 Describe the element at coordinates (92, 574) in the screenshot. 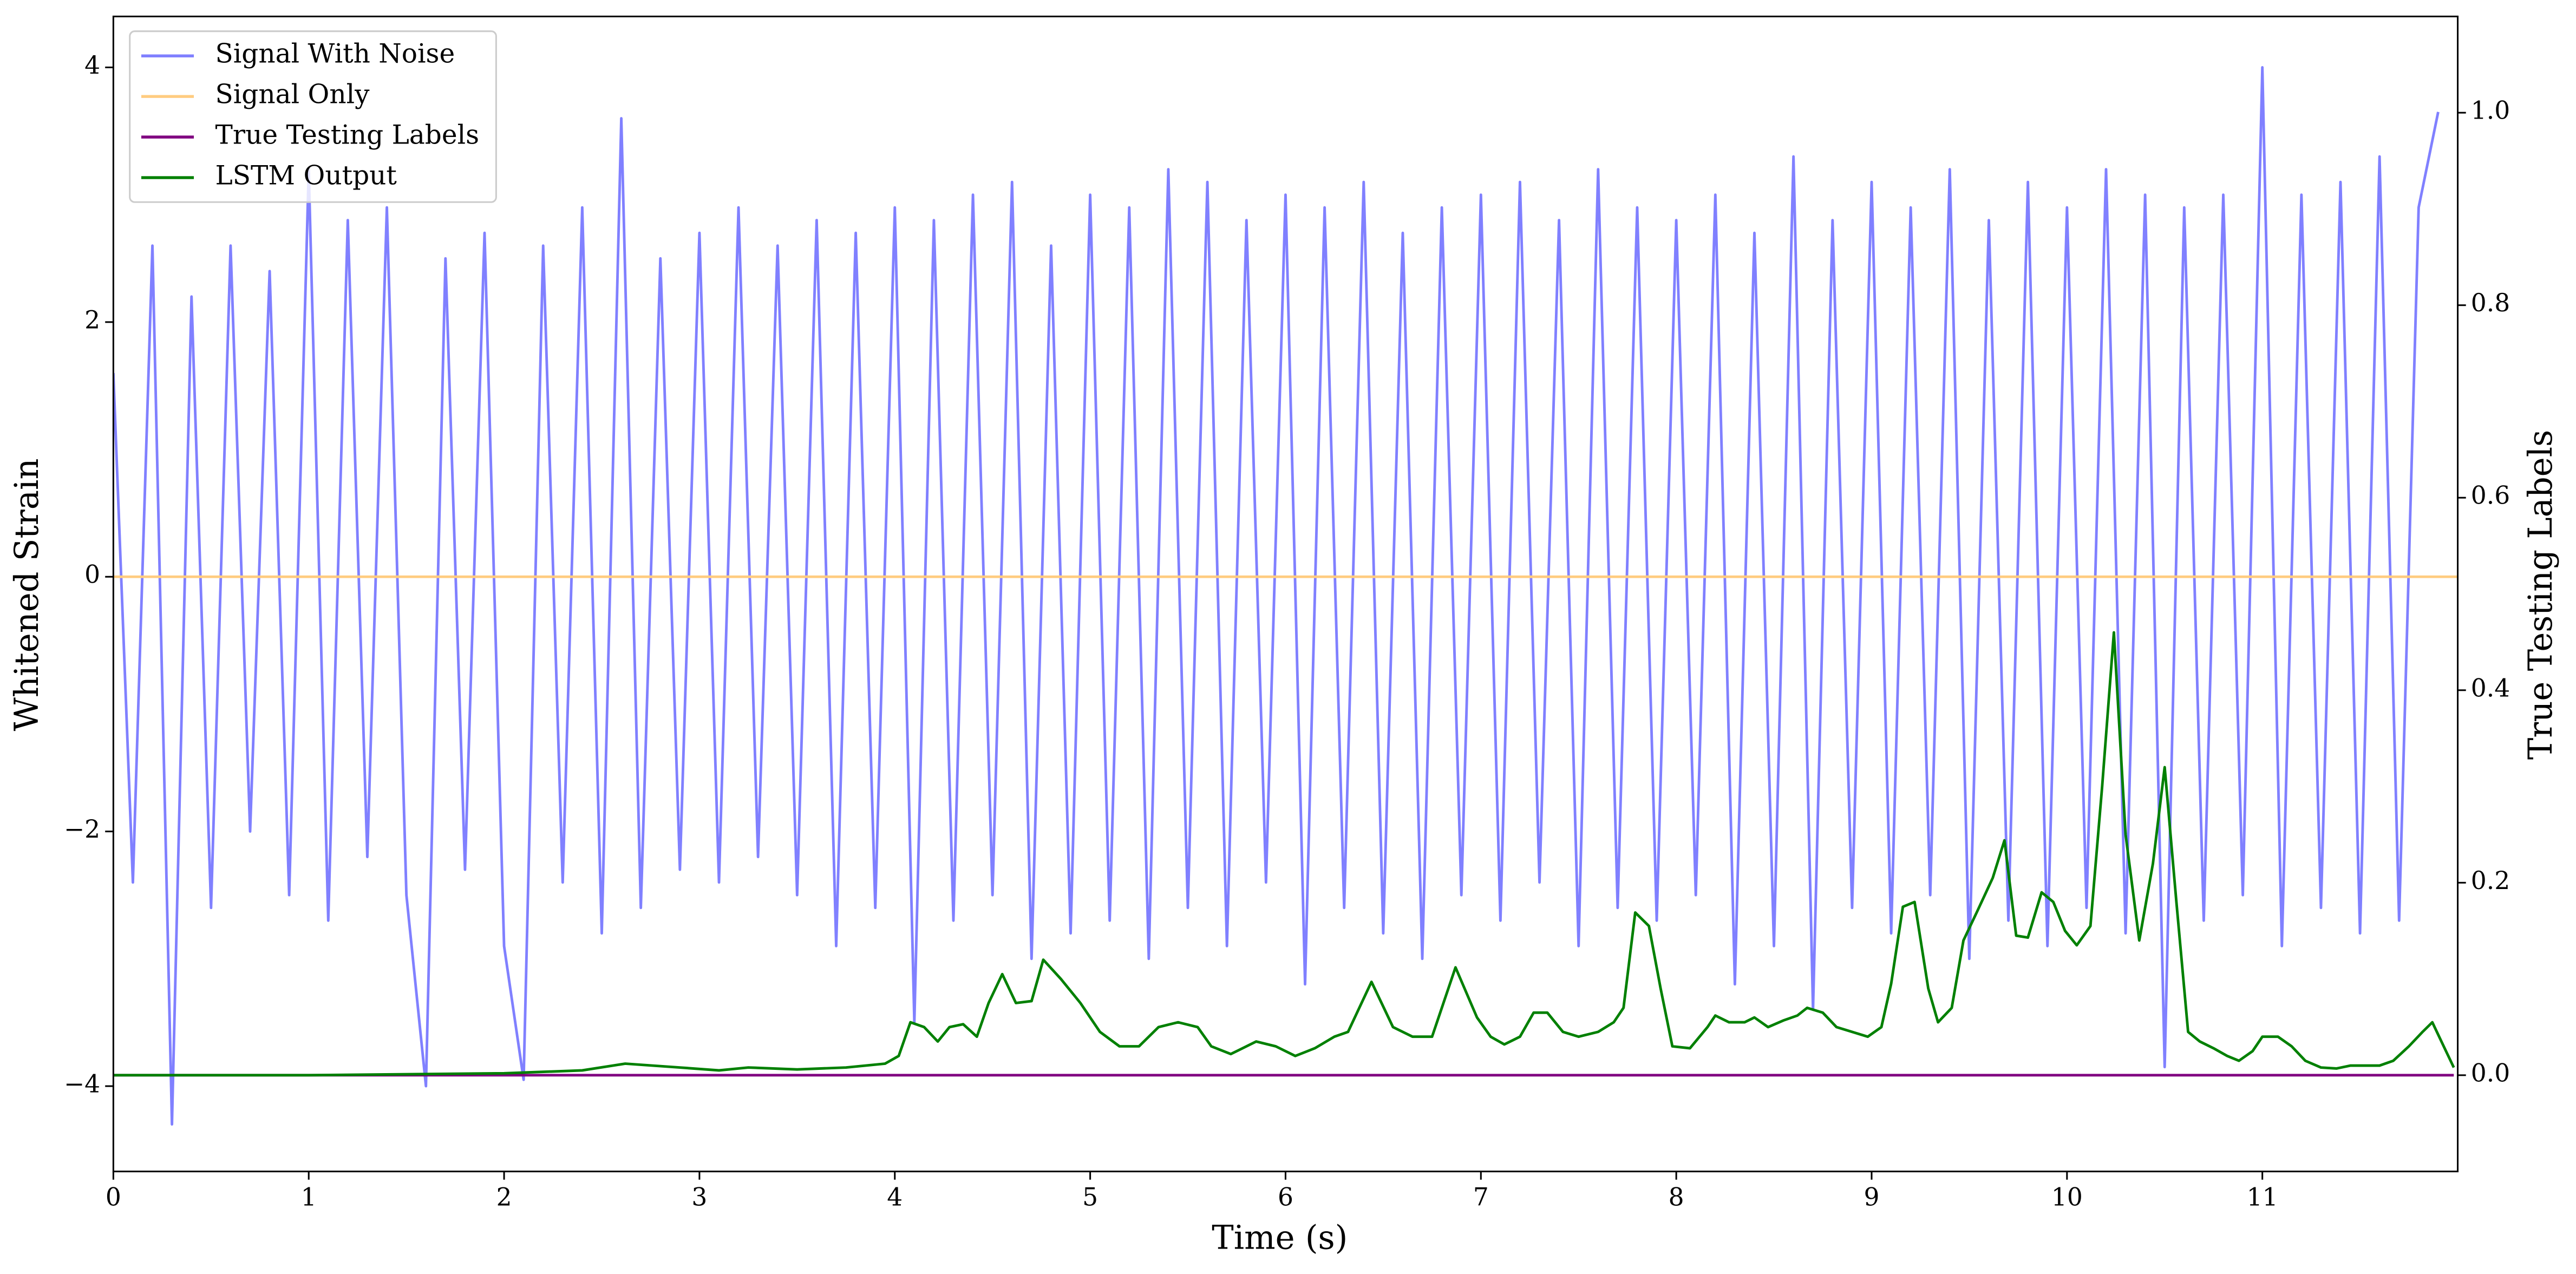

I see `y-tick-label: 0` at that location.